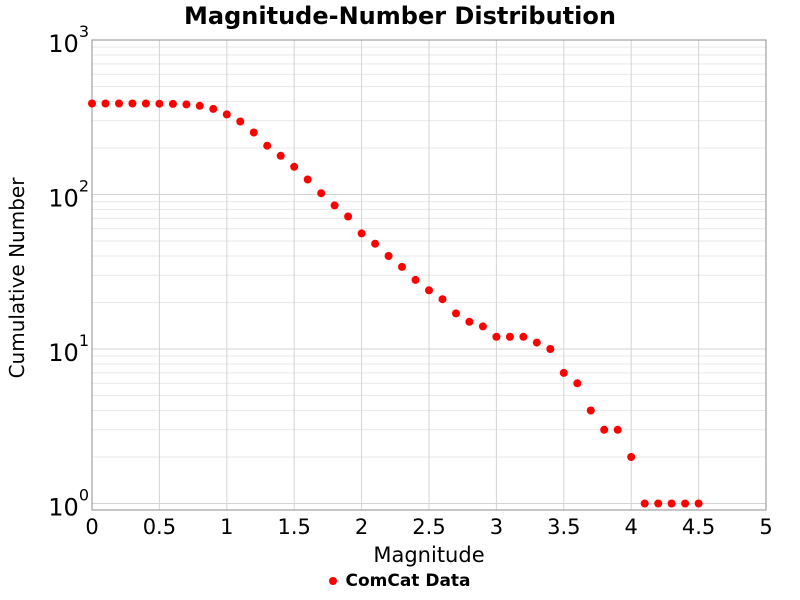 The width and height of the screenshot is (800, 600). Describe the element at coordinates (698, 527) in the screenshot. I see `x-tick-label: 4.5` at that location.